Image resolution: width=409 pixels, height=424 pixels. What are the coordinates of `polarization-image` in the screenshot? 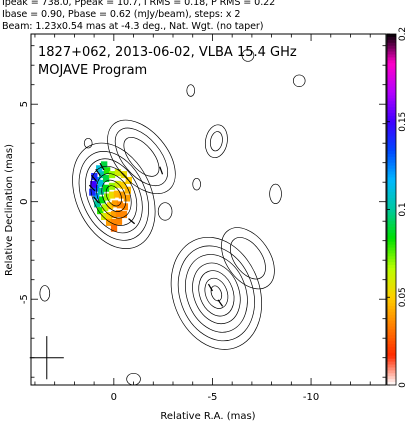 It's located at (110, 196).